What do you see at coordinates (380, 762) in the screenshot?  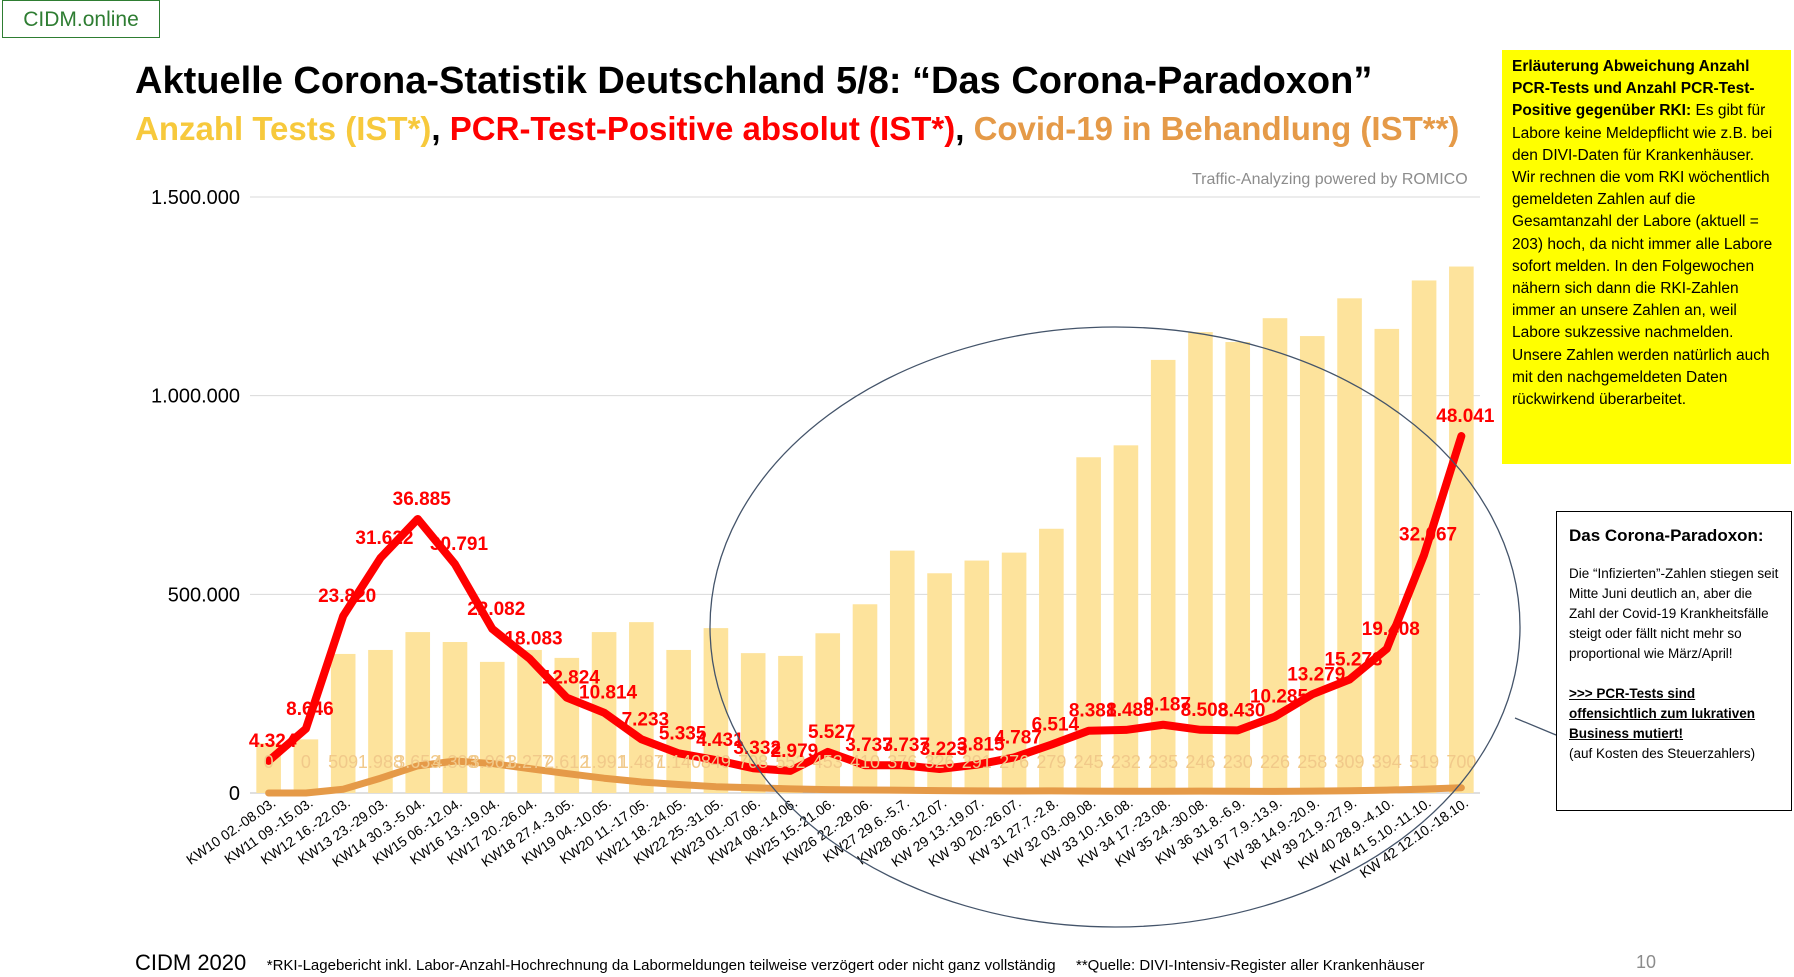 I see `data-label-treatment: 1.988` at bounding box center [380, 762].